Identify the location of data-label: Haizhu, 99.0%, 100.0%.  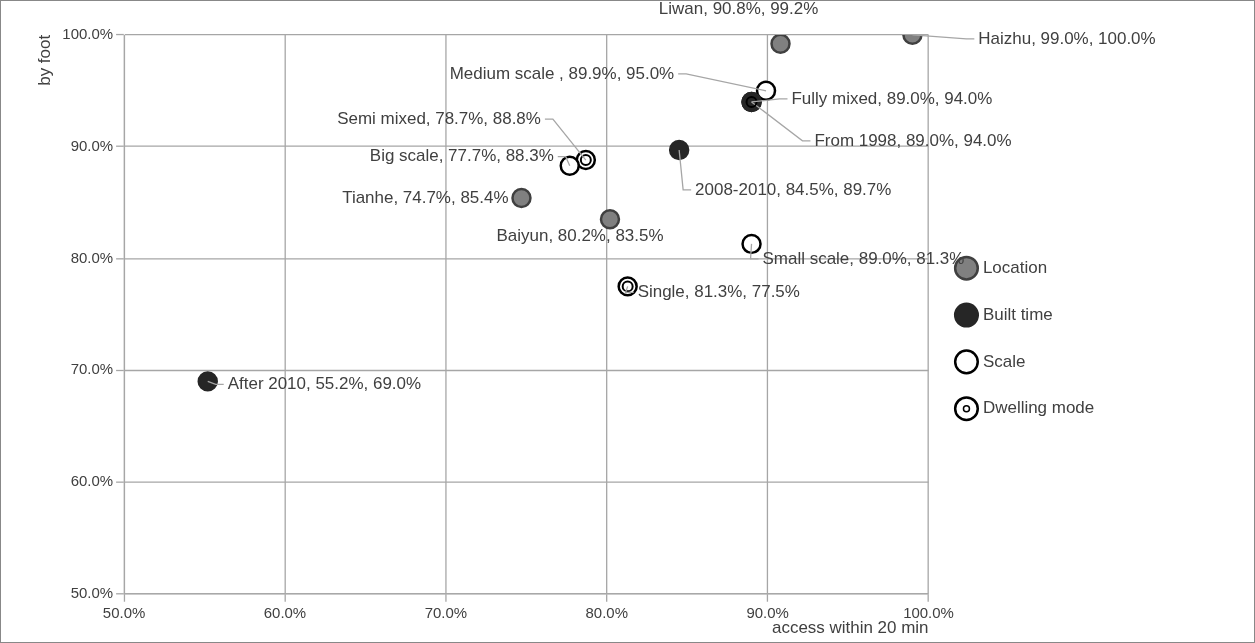
(1067, 38).